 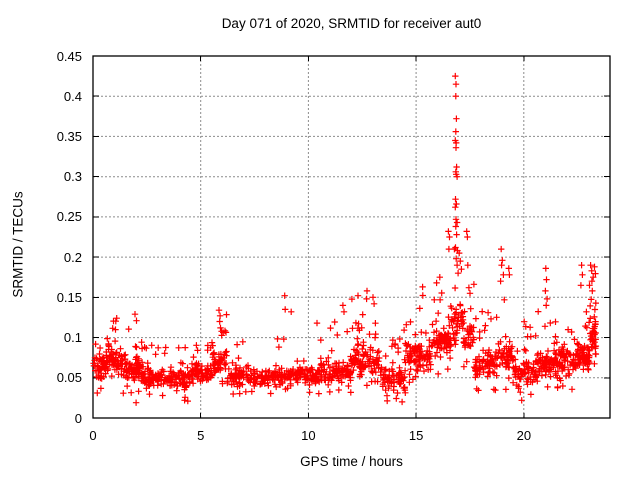 What do you see at coordinates (93, 435) in the screenshot?
I see `x-tick-label: 0` at bounding box center [93, 435].